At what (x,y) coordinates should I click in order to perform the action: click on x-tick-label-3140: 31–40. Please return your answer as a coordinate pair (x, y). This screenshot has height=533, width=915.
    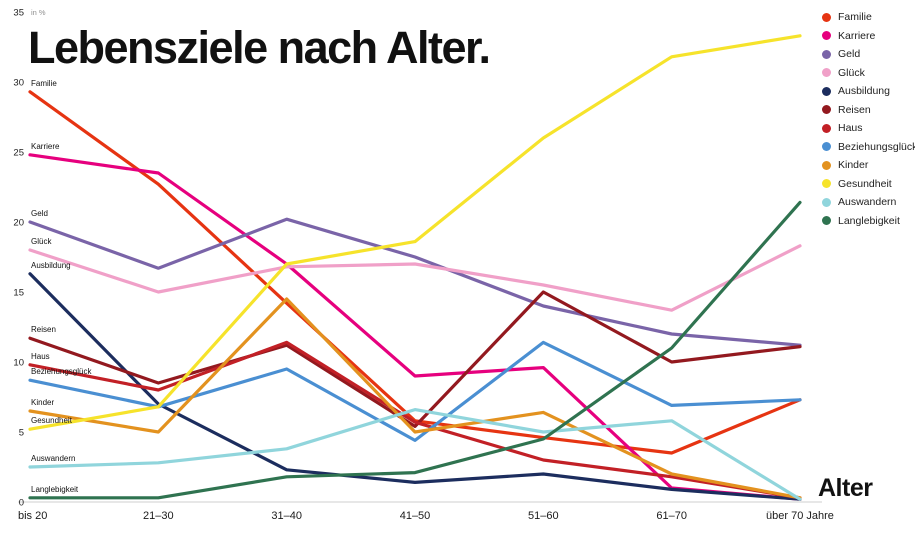
    Looking at the image, I should click on (286, 516).